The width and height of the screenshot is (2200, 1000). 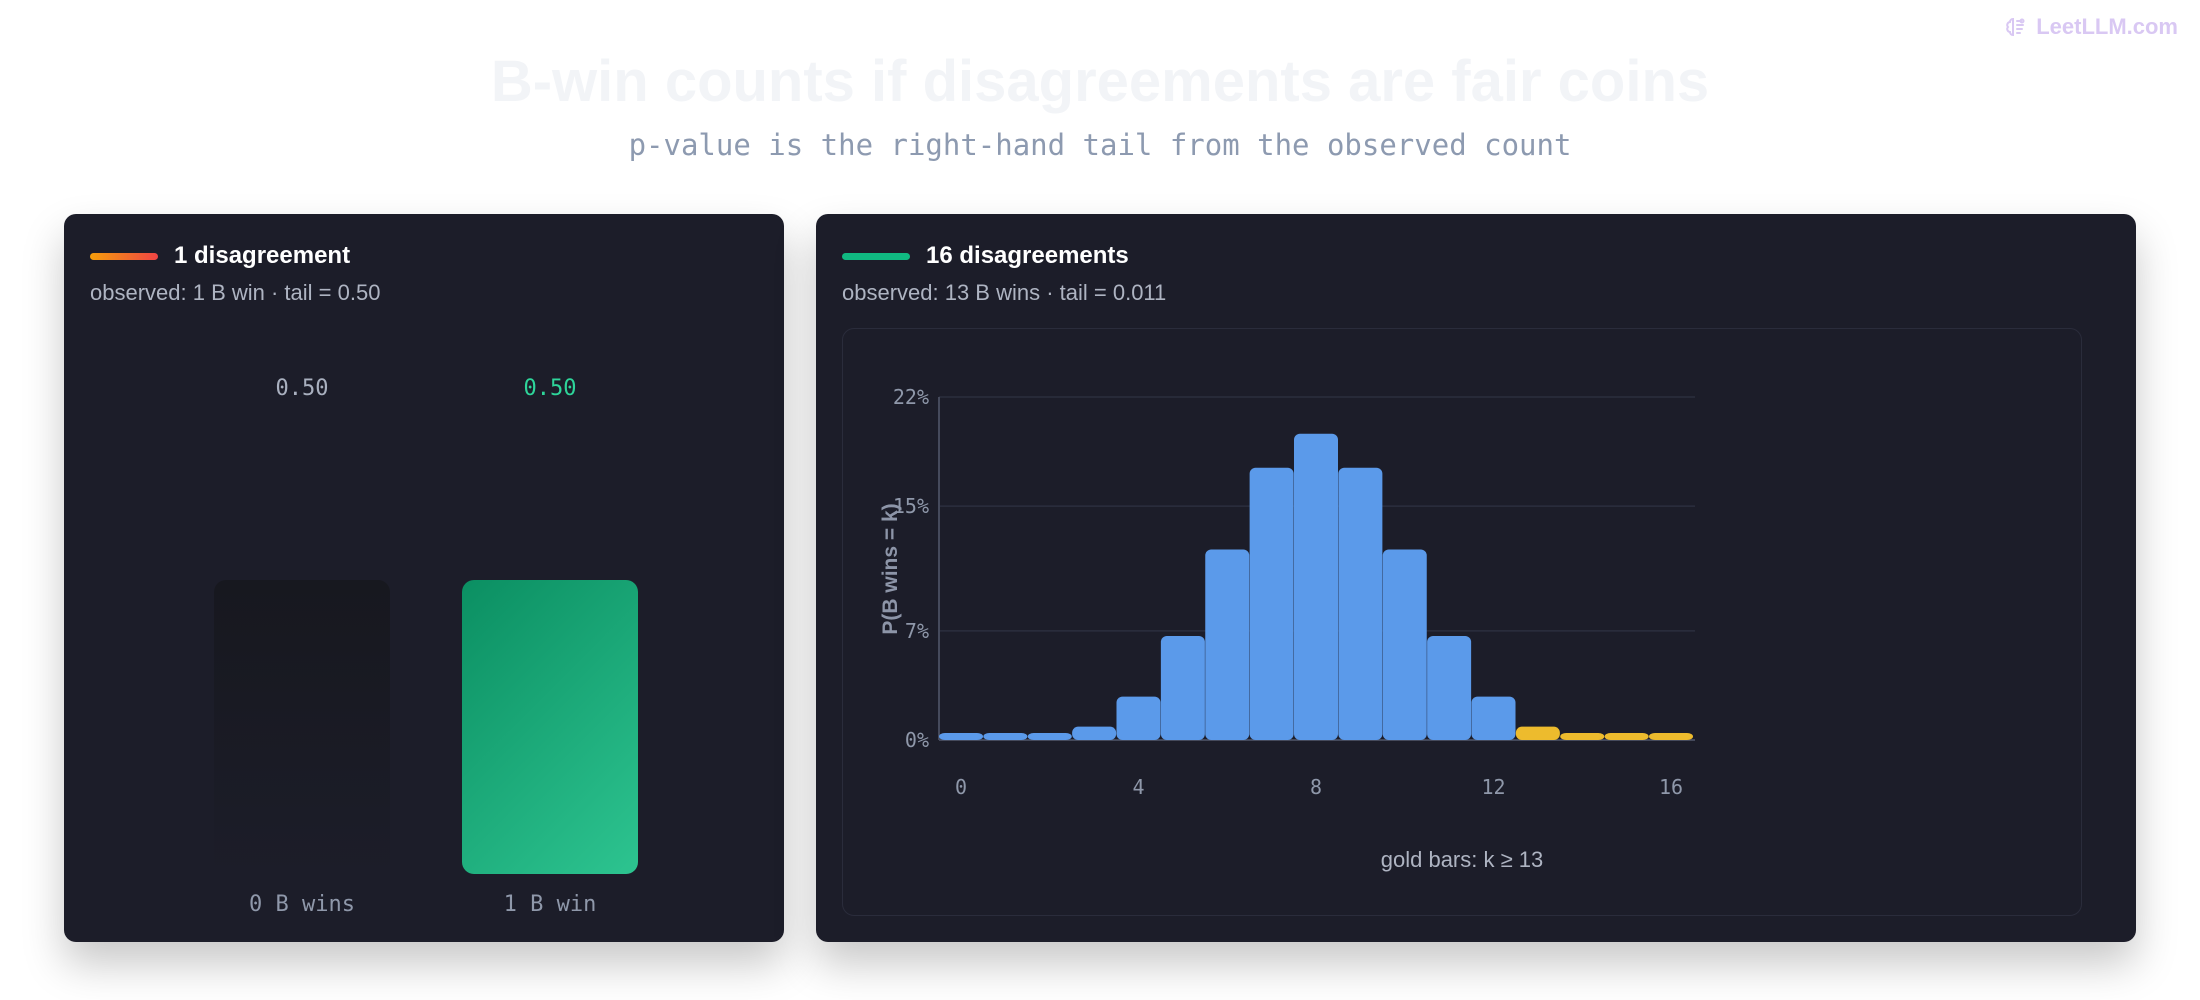 What do you see at coordinates (1671, 787) in the screenshot?
I see `x-tick-label: 16` at bounding box center [1671, 787].